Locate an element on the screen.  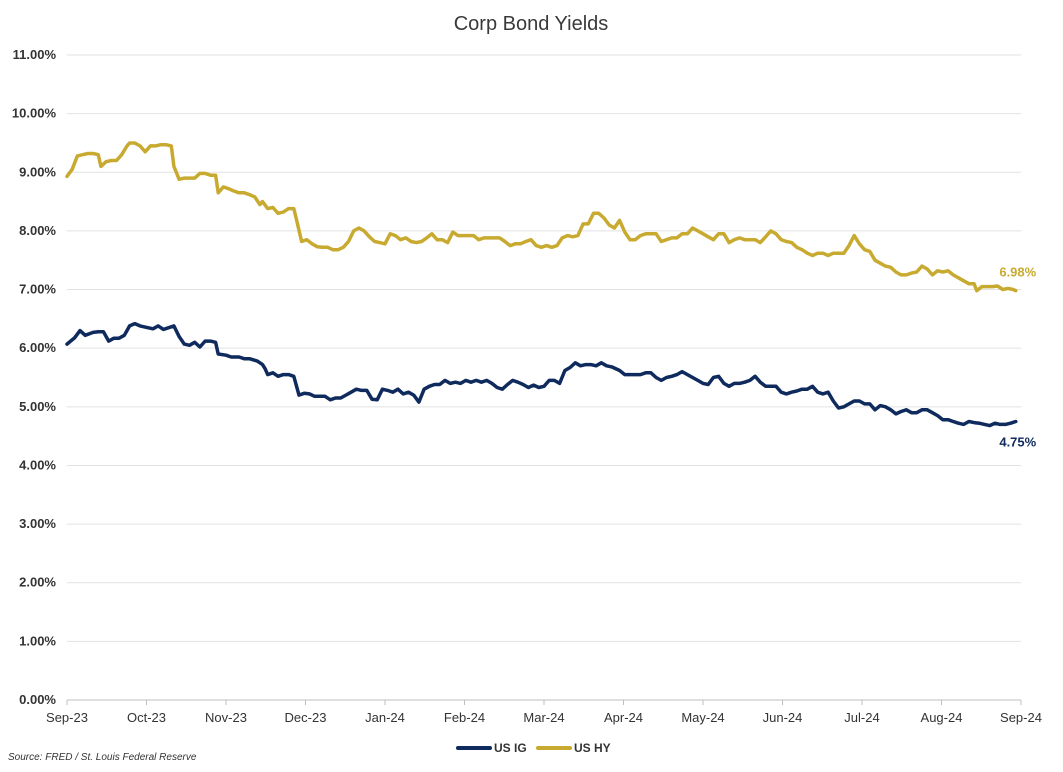
y-tick-label: 0.00% is located at coordinates (37, 699).